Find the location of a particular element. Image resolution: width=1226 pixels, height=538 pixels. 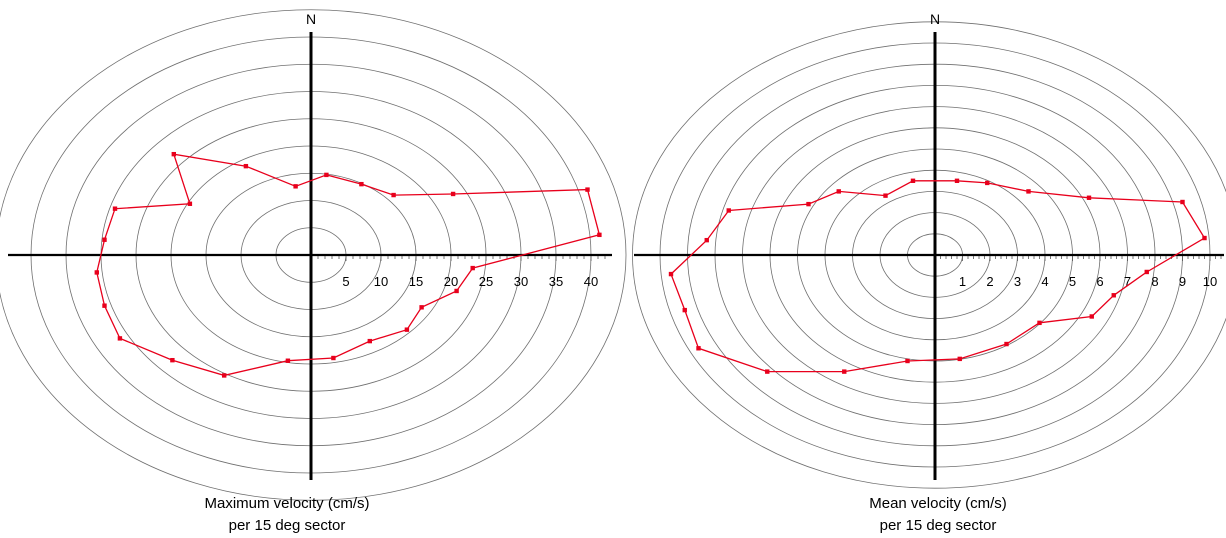

chart-caption-line1: Maximum velocity (cm/s) is located at coordinates (286, 503).